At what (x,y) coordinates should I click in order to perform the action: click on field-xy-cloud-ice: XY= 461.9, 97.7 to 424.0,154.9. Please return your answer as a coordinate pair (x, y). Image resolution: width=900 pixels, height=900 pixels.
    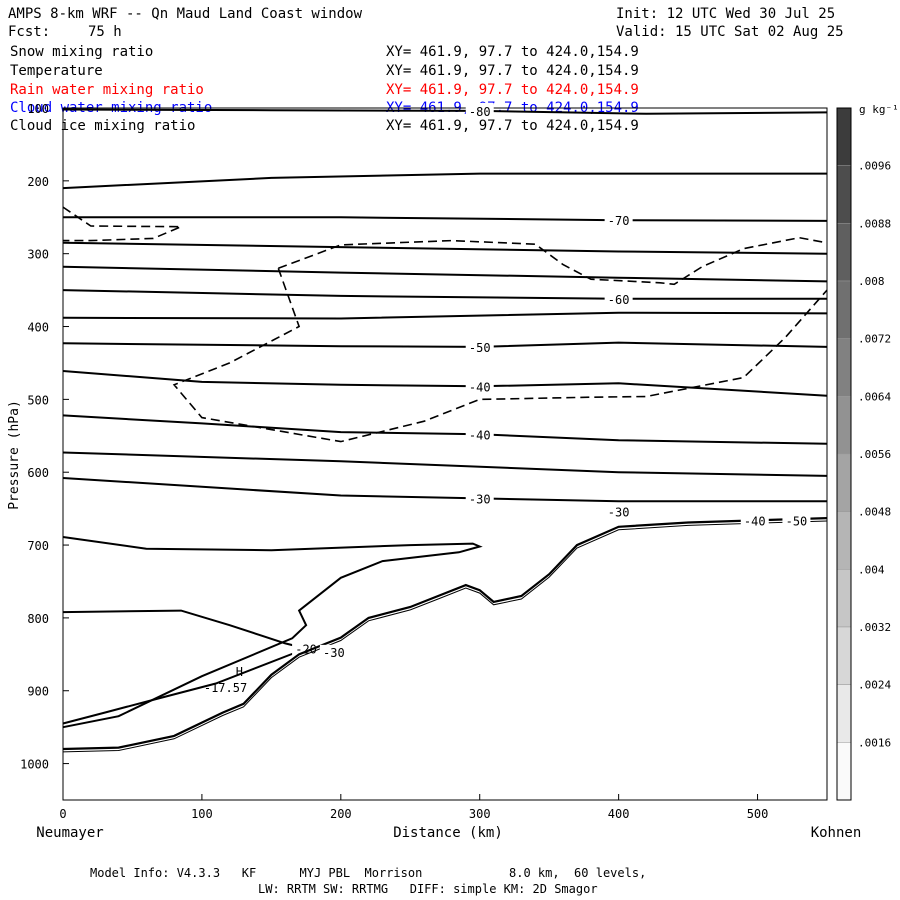
    Looking at the image, I should click on (512, 126).